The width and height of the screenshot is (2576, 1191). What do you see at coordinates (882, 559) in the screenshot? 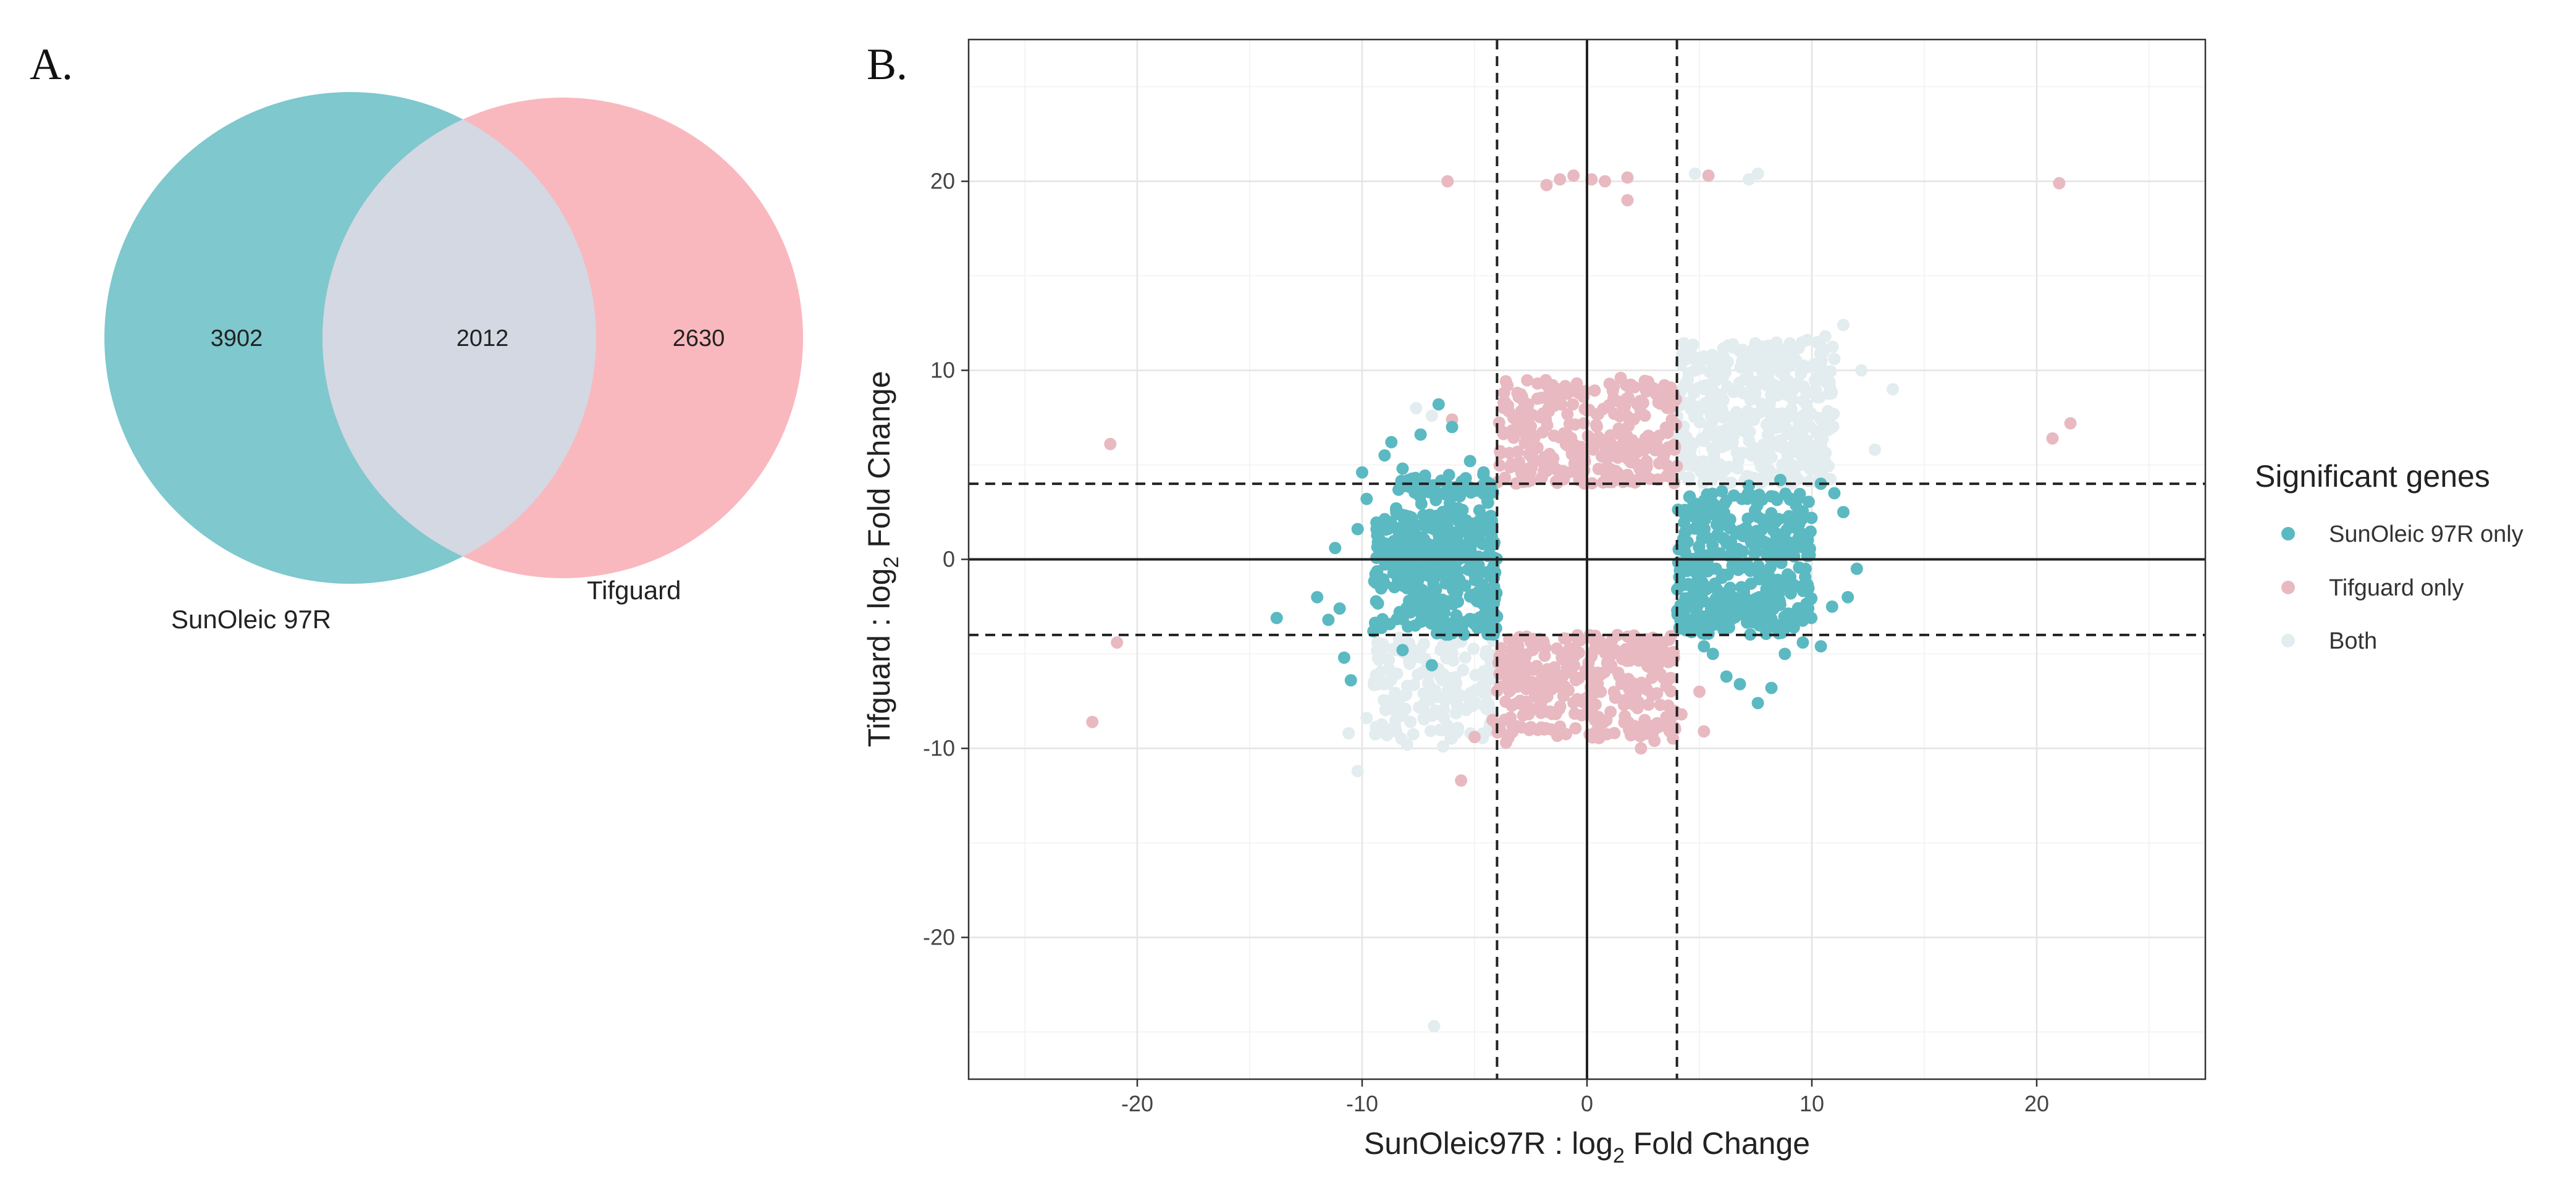
I see `y-axis-title: Tifguard : log2 Fold Change` at bounding box center [882, 559].